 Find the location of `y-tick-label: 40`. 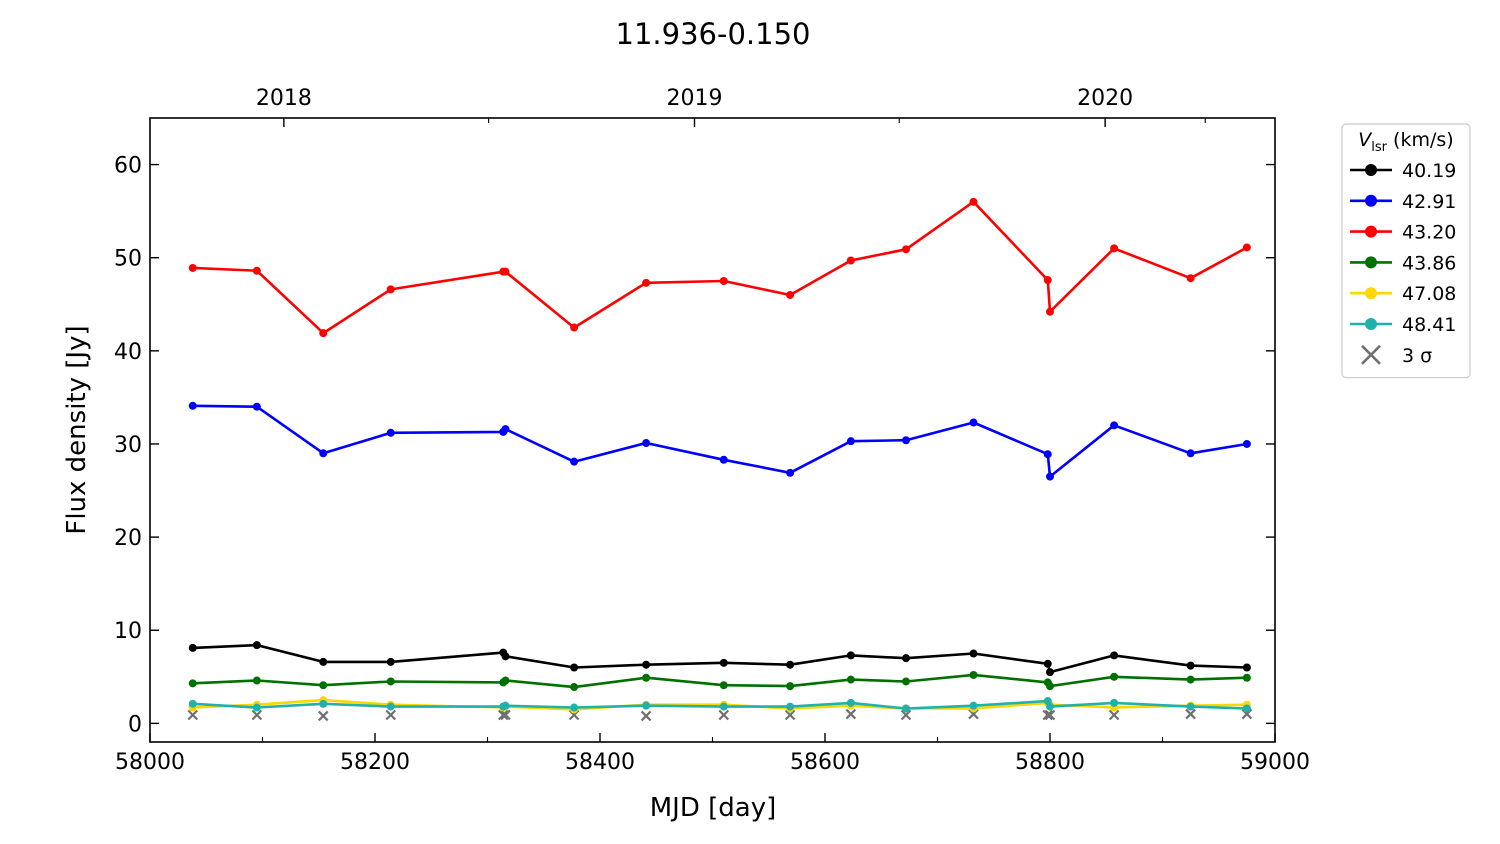

y-tick-label: 40 is located at coordinates (128, 352).